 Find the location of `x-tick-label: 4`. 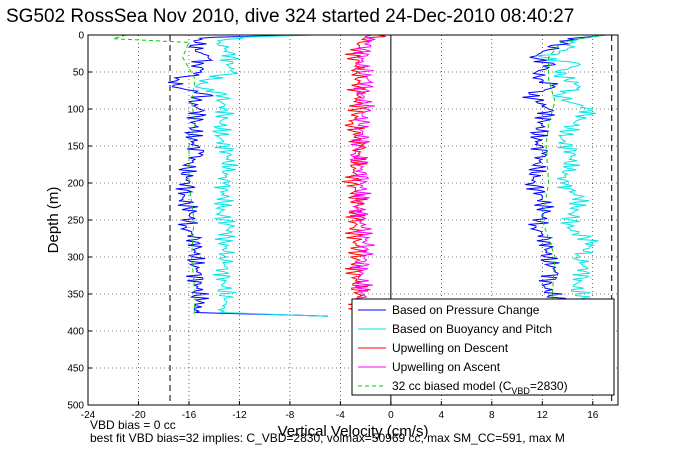

x-tick-label: 4 is located at coordinates (442, 415).